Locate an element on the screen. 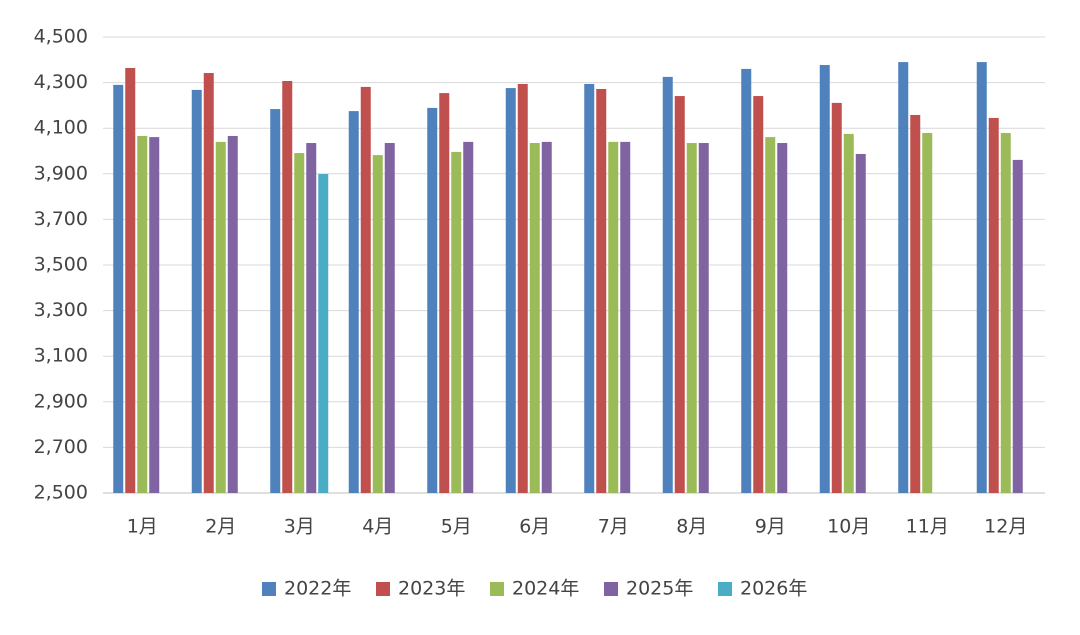 Image resolution: width=1080 pixels, height=635 pixels. x-tick-label: 5月 is located at coordinates (456, 527).